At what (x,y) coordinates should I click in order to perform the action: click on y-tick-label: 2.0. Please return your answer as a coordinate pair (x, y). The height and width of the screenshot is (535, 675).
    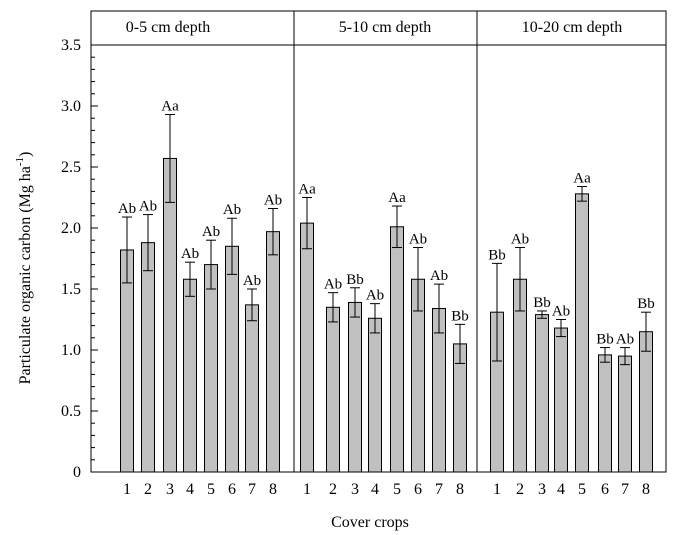
    Looking at the image, I should click on (71, 228).